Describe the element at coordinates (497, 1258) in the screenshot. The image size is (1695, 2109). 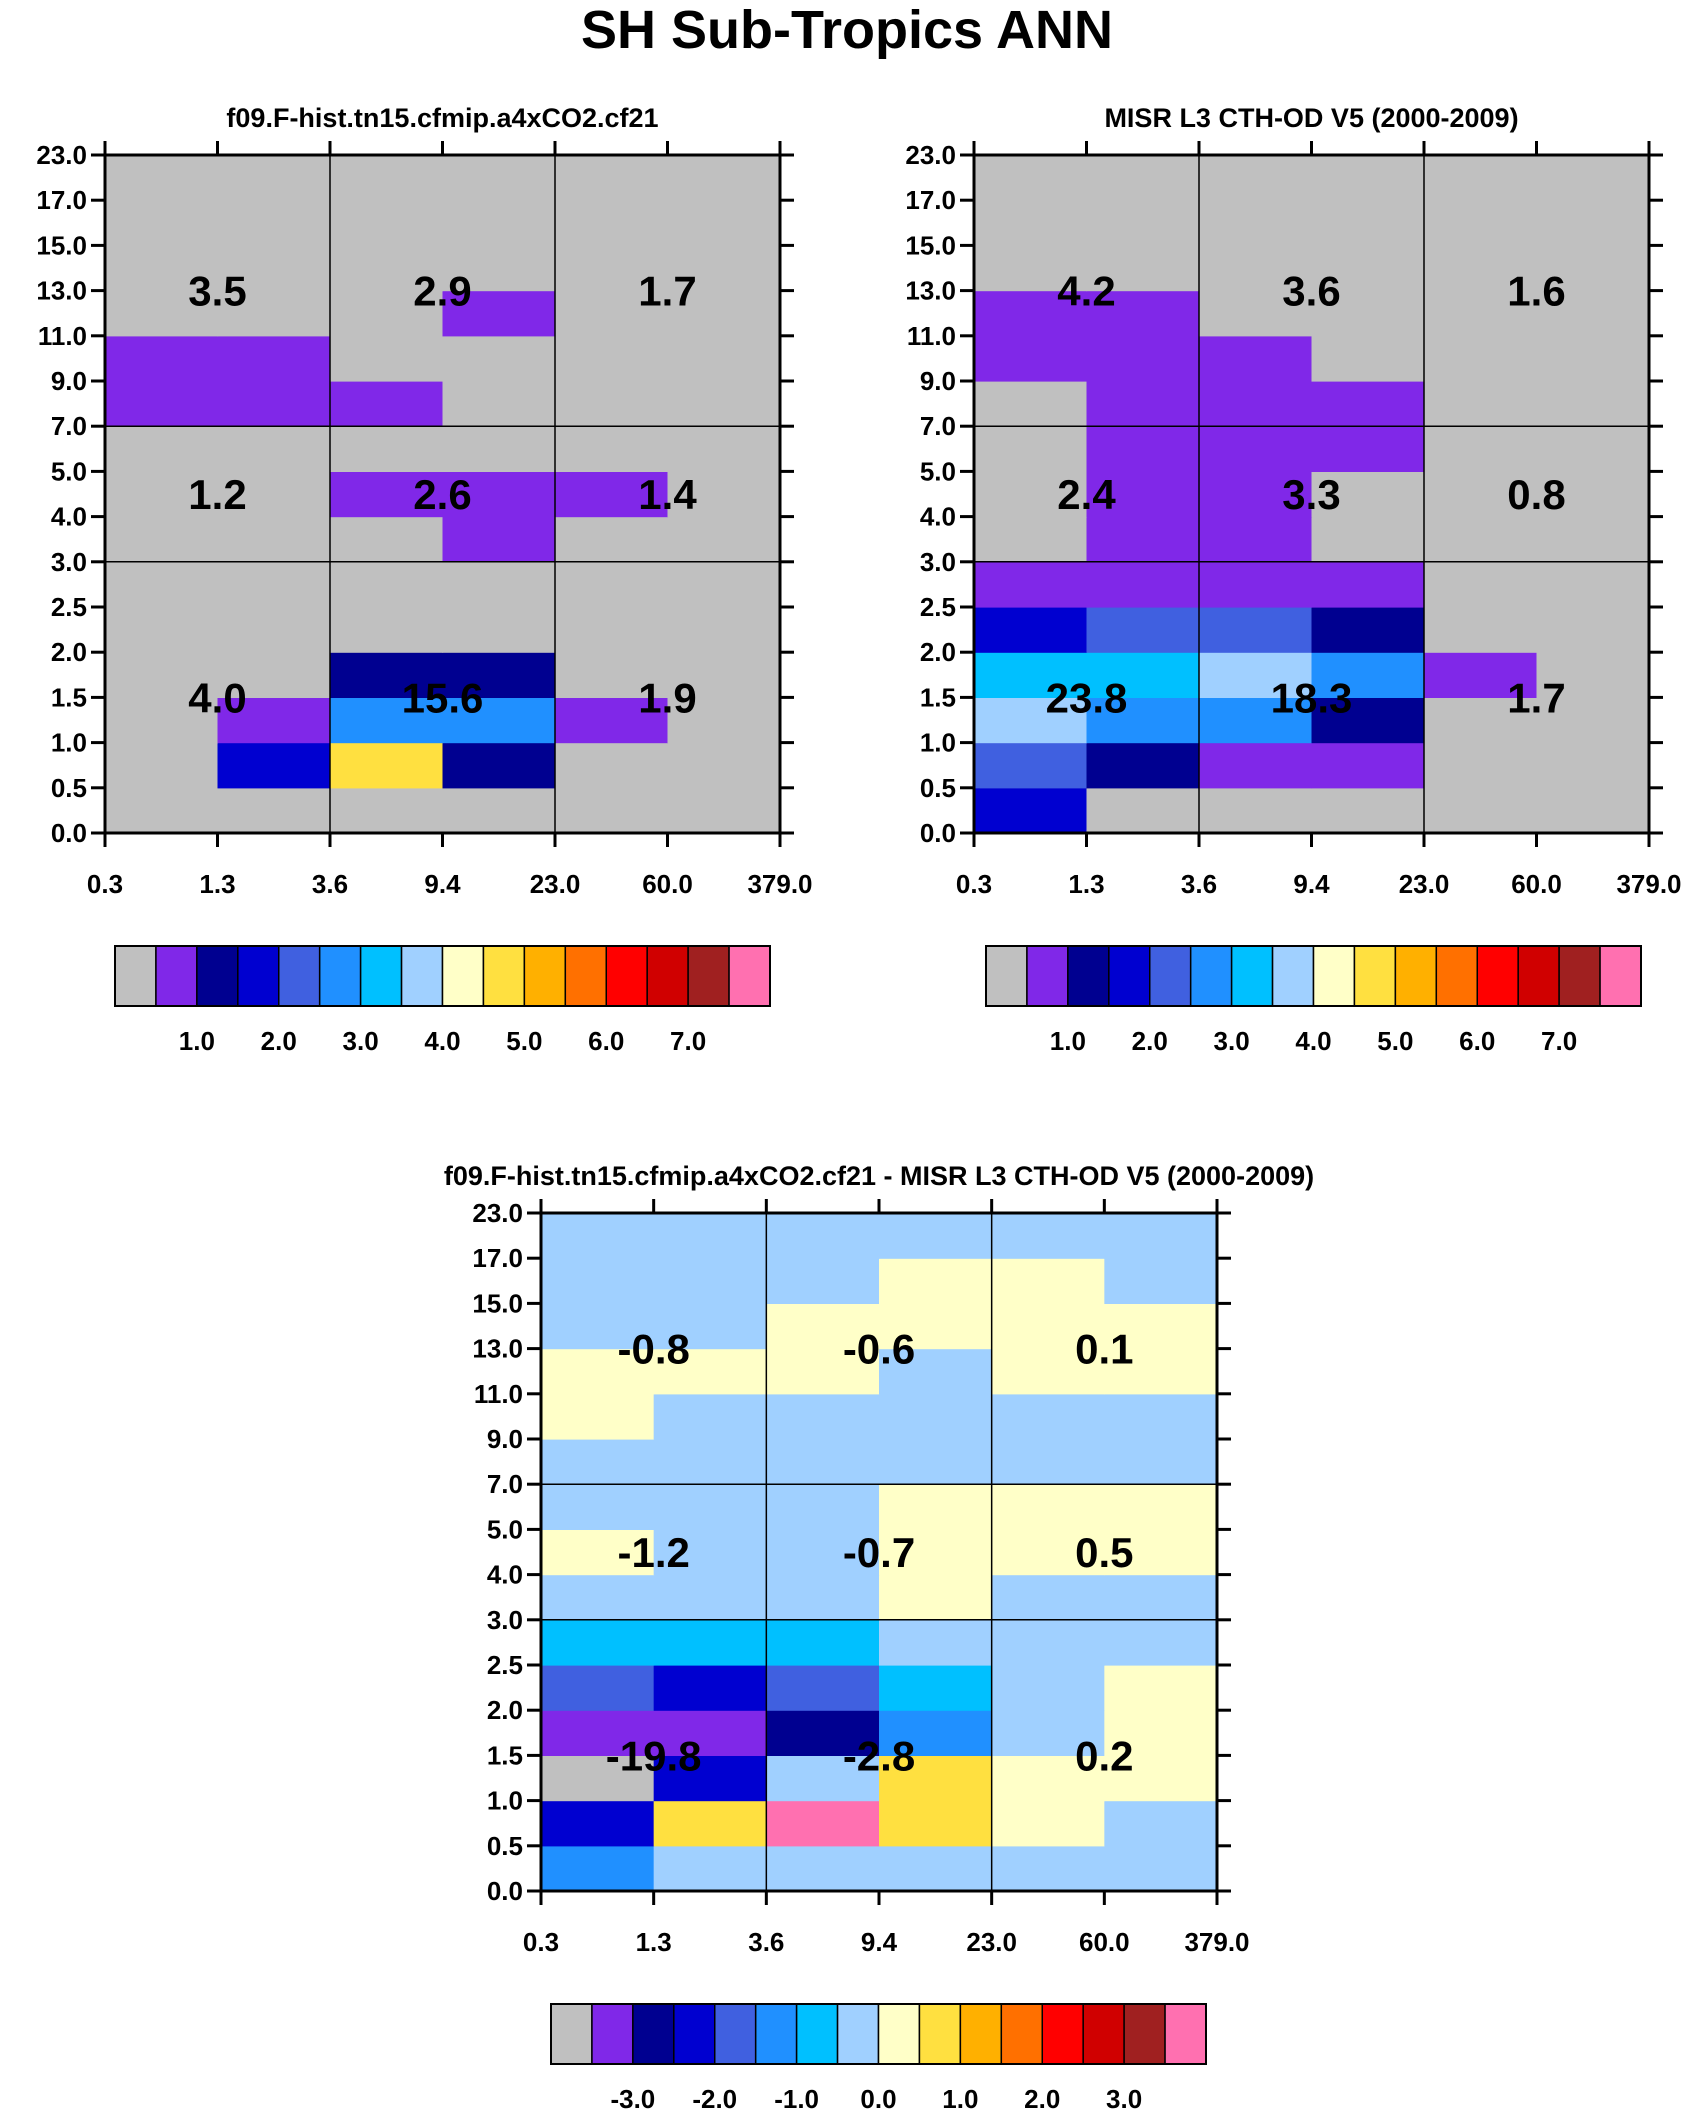
I see `y-tick-label: 17.0` at that location.